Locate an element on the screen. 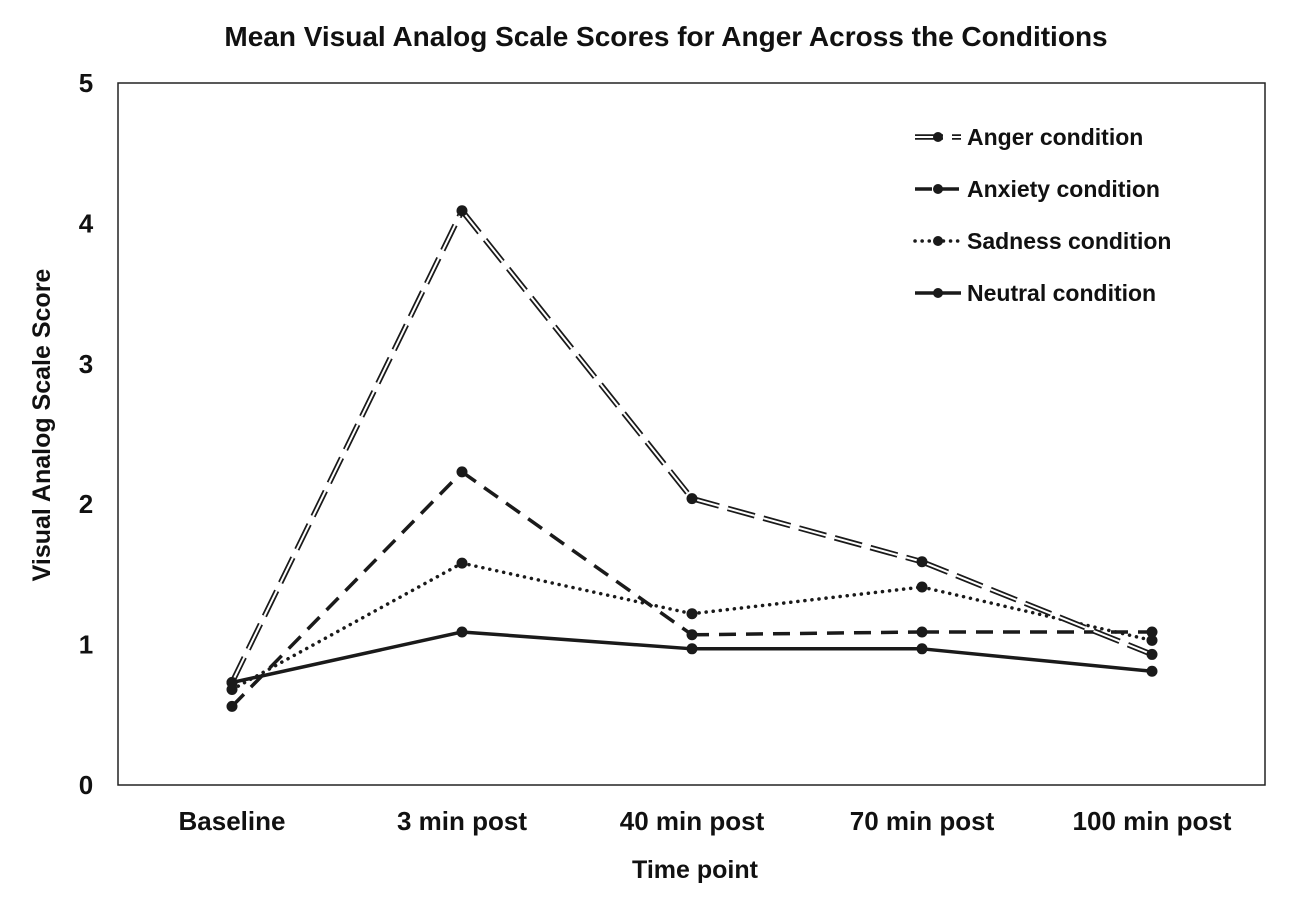 The height and width of the screenshot is (907, 1304). y-axis-ticks: 0 1 2 3 4 5 is located at coordinates (86, 434).